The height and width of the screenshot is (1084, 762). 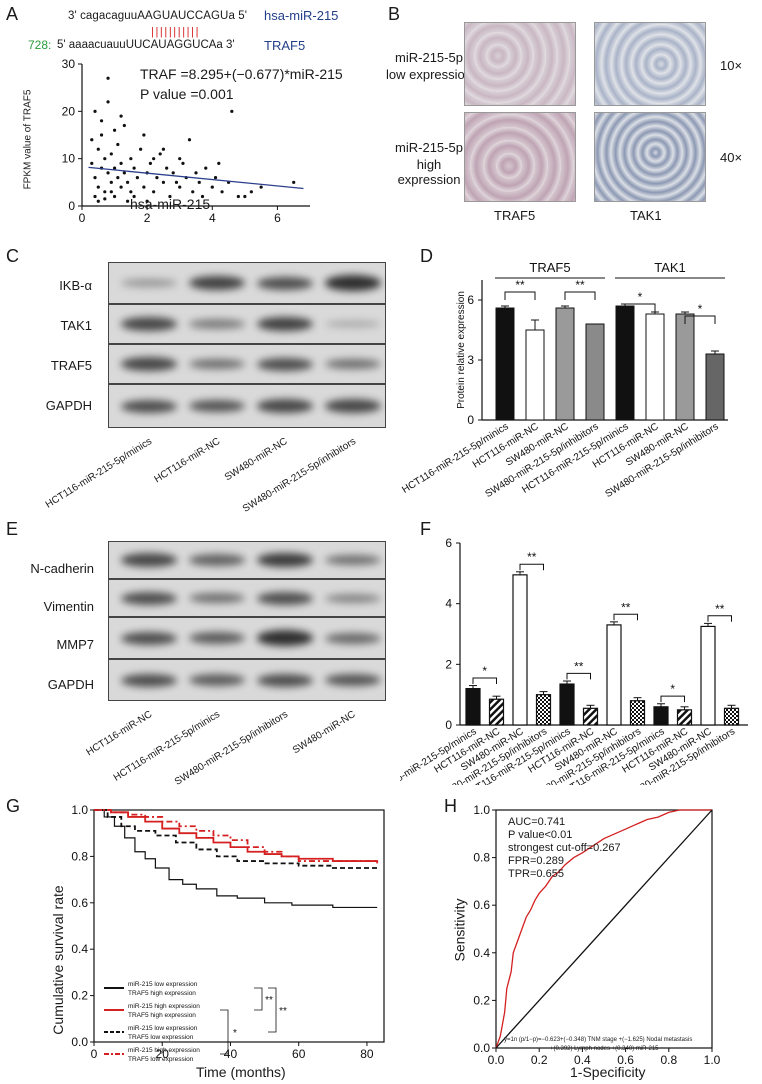 I want to click on seq-top-label: hsa-miR-215, so click(x=301, y=15).